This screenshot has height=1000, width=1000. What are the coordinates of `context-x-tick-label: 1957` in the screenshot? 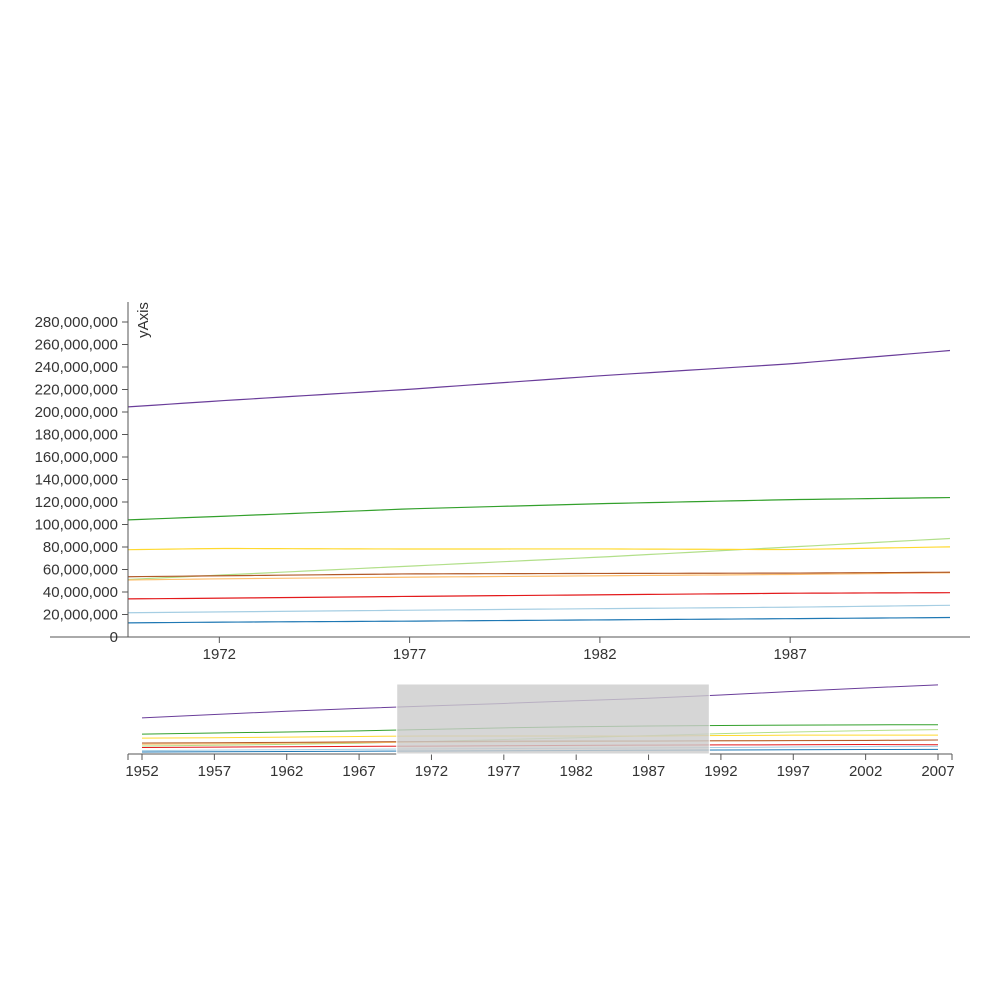 It's located at (214, 771).